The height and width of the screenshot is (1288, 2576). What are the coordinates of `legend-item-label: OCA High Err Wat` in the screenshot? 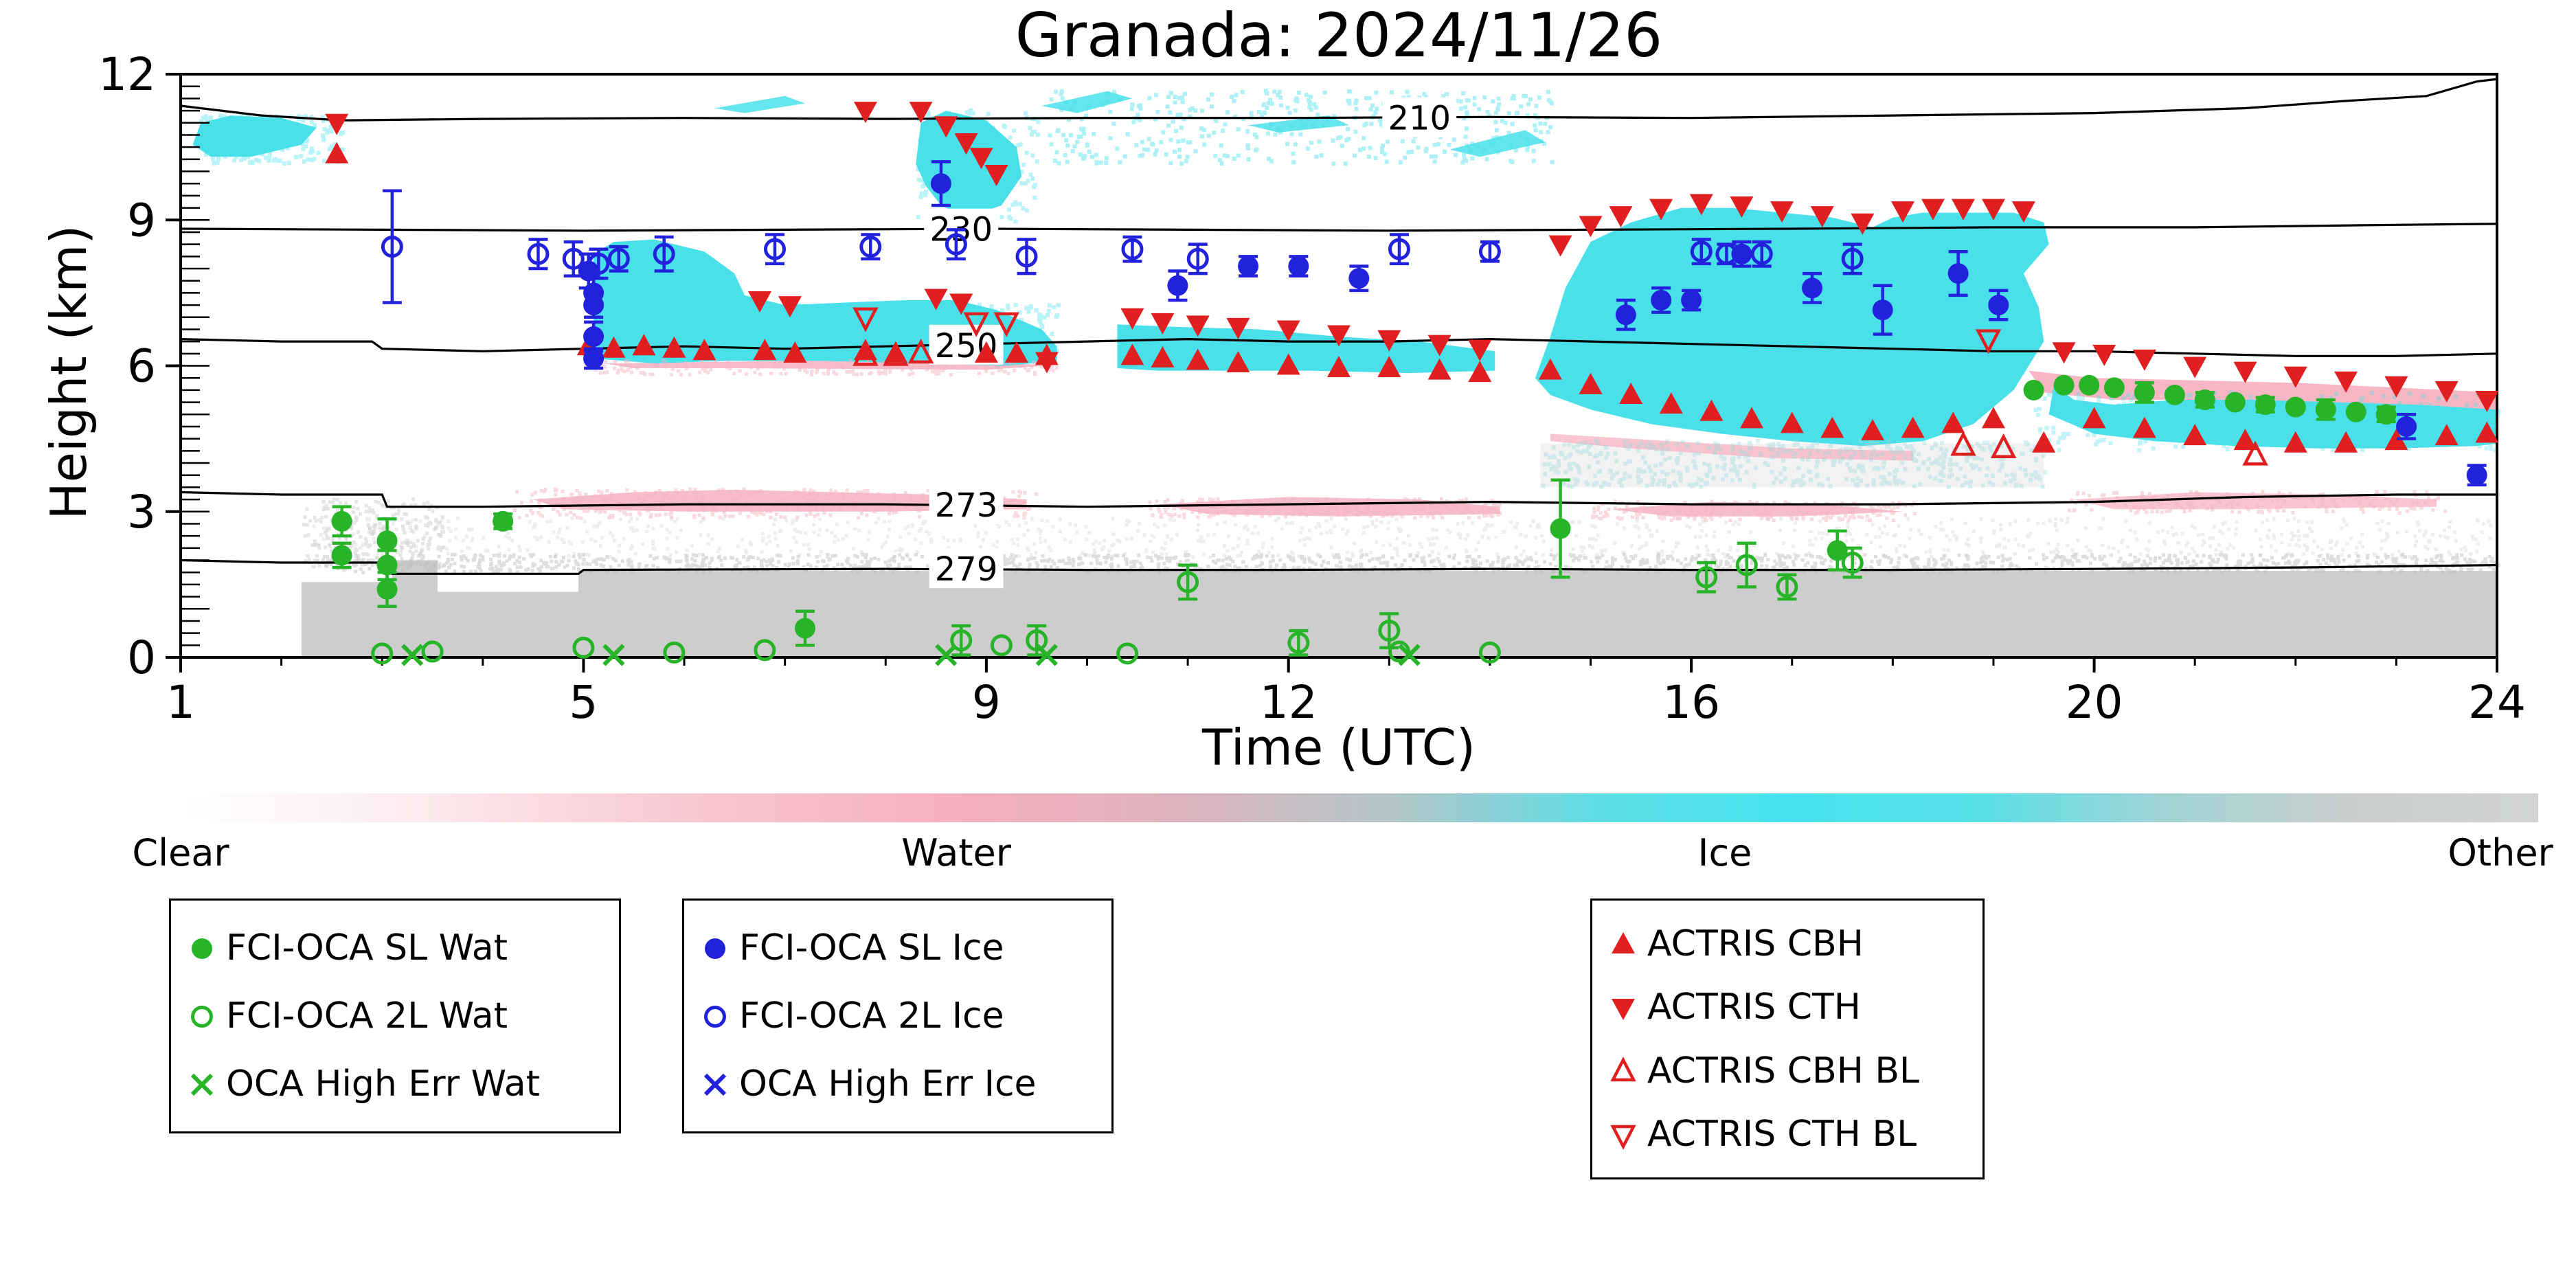 It's located at (383, 1084).